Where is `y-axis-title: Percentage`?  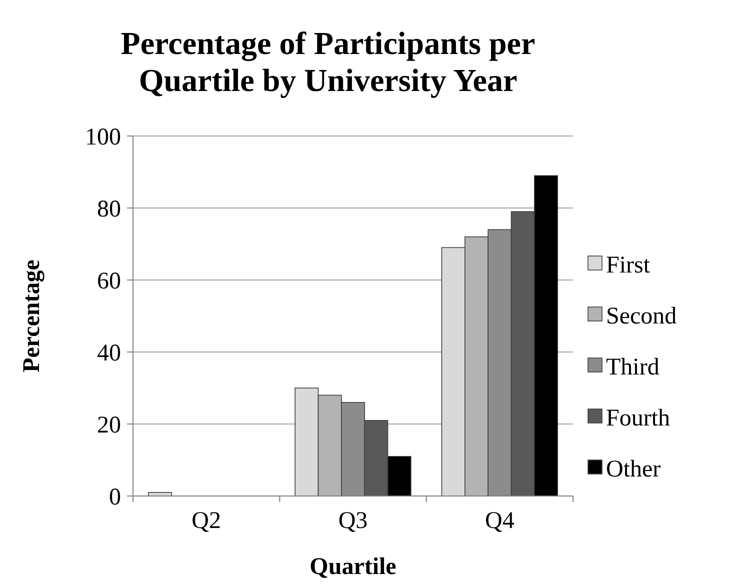 y-axis-title: Percentage is located at coordinates (32, 315).